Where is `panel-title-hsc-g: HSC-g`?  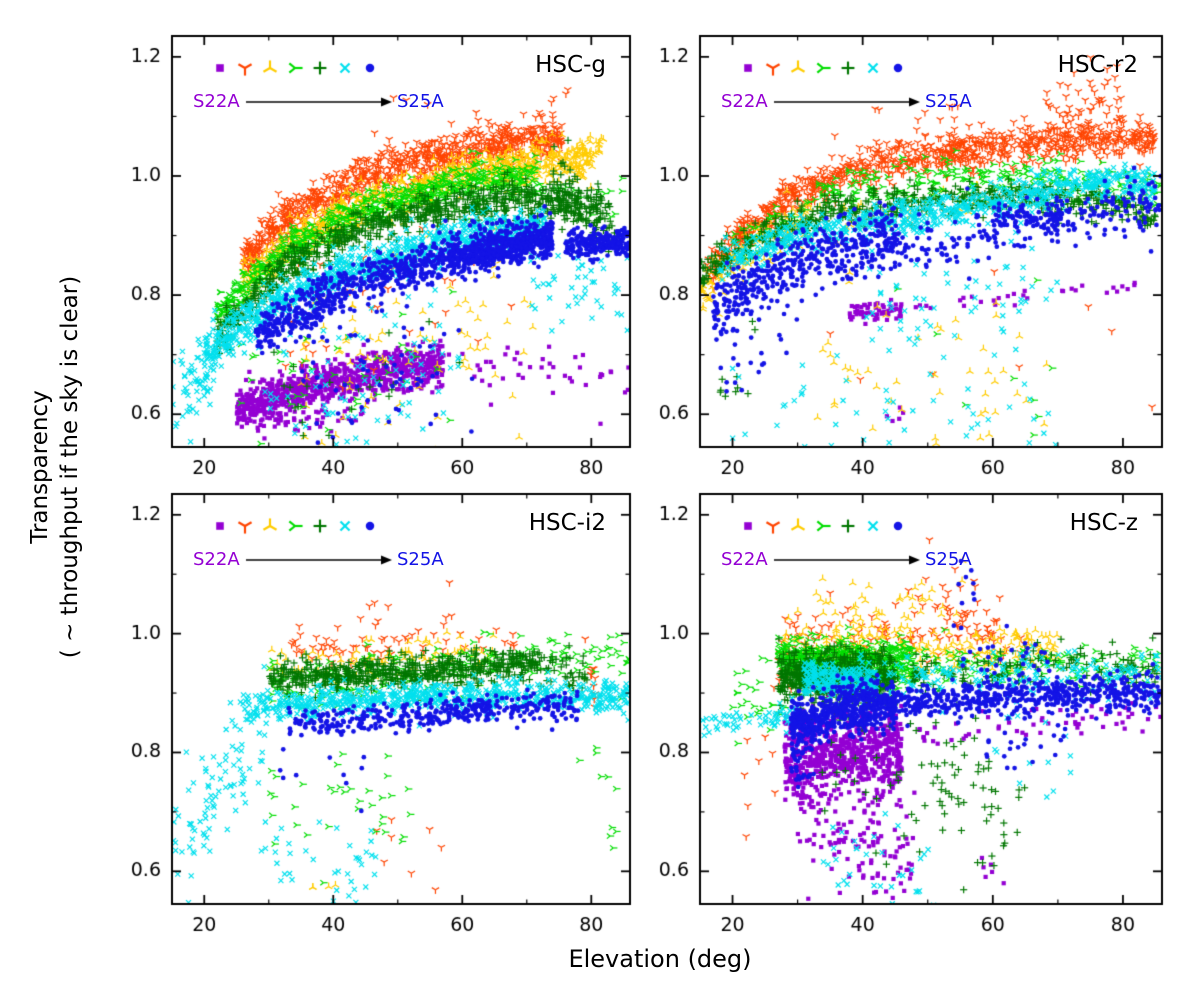 panel-title-hsc-g: HSC-g is located at coordinates (570, 65).